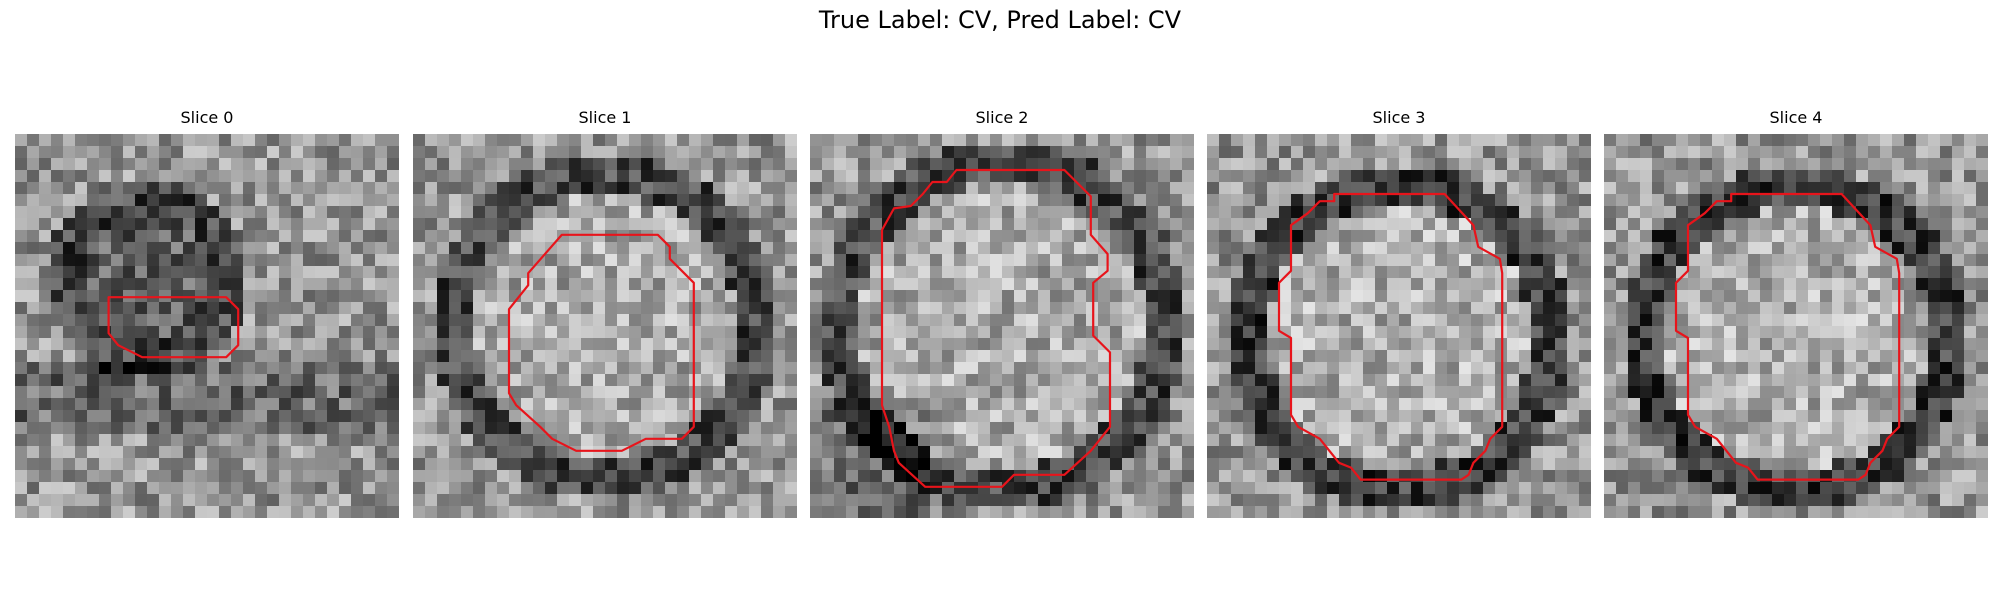 This screenshot has width=2000, height=600. What do you see at coordinates (1796, 117) in the screenshot?
I see `slice-title: Slice 4` at bounding box center [1796, 117].